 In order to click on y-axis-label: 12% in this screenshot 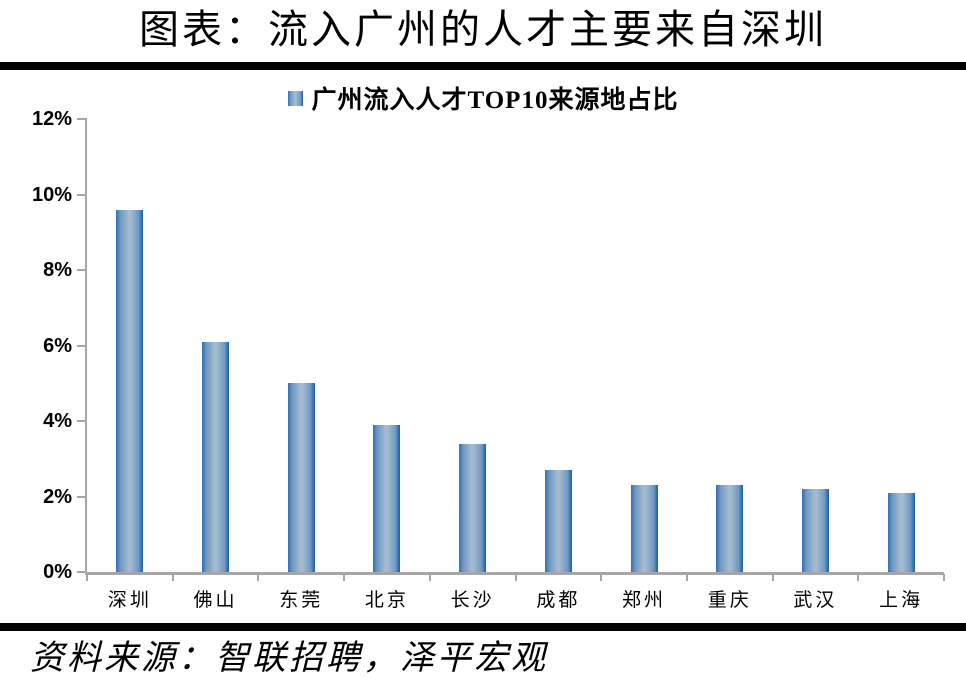, I will do `click(51, 119)`.